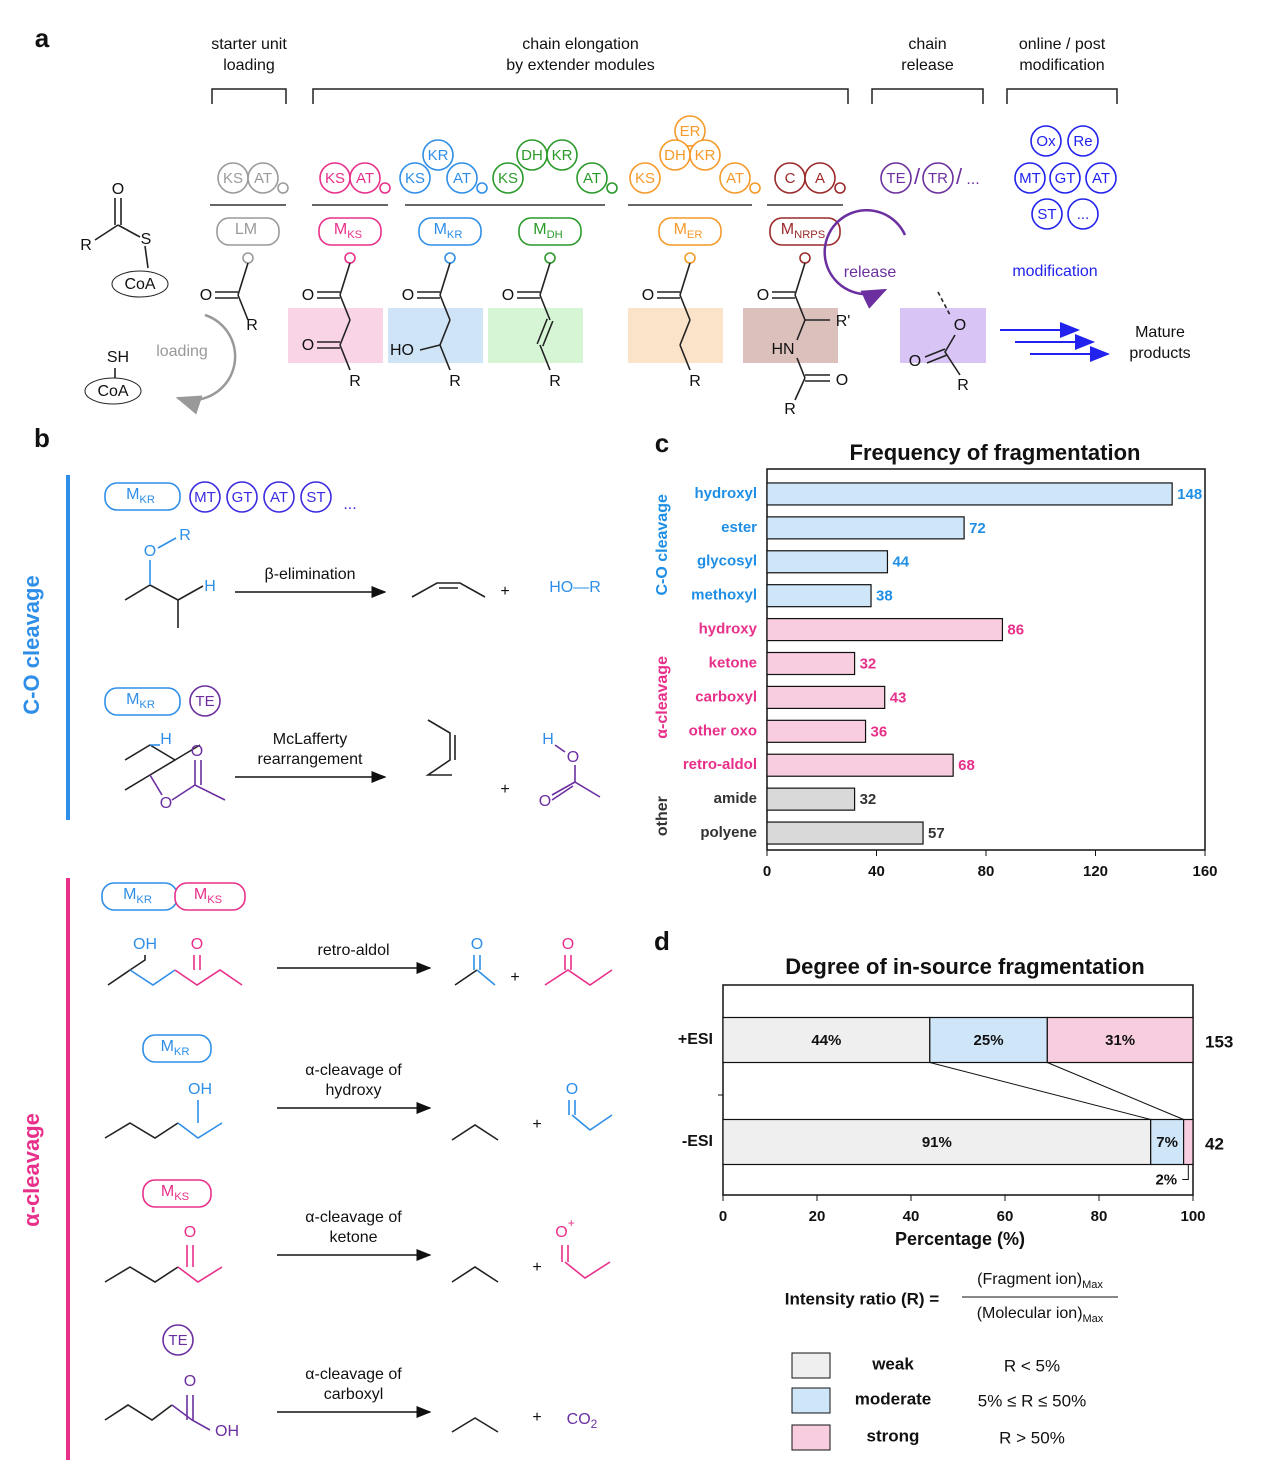 The width and height of the screenshot is (1270, 1466). Describe the element at coordinates (995, 452) in the screenshot. I see `chart-title: Frequency of fragmentation` at that location.